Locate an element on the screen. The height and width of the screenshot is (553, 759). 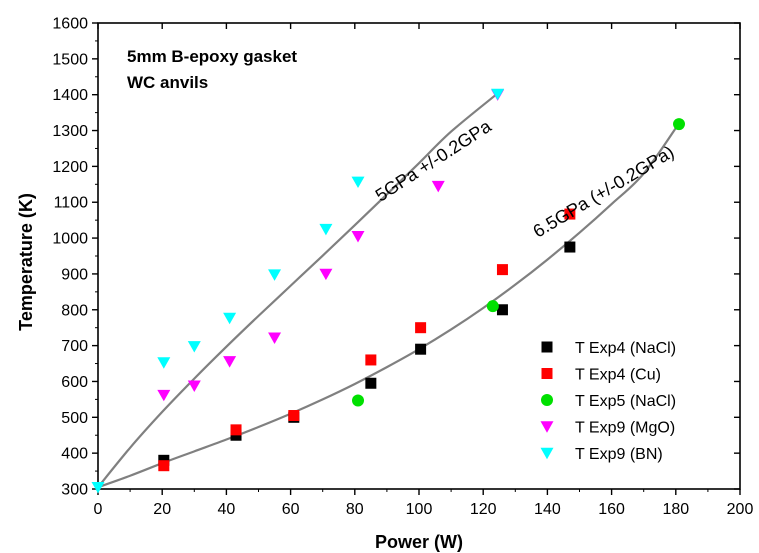
x-tick-label: 20 is located at coordinates (162, 509).